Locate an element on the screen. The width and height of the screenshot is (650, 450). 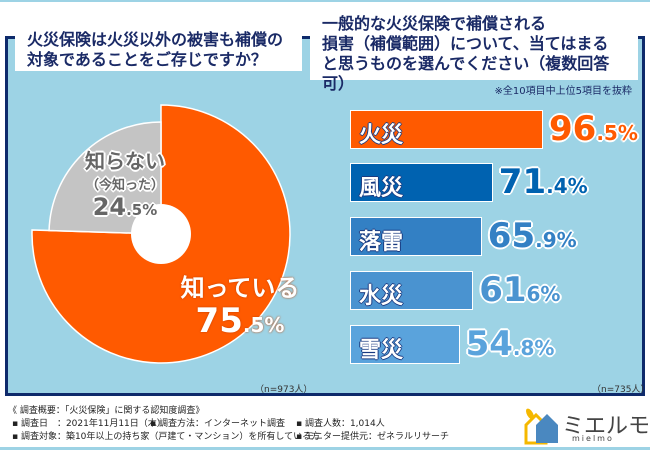
title-line: 対象であることをご存じですか？ is located at coordinates (147, 59).